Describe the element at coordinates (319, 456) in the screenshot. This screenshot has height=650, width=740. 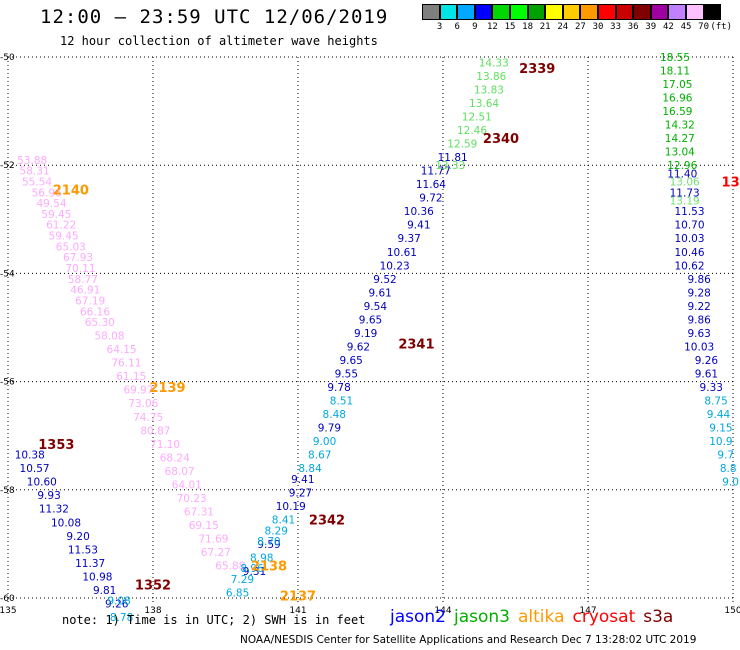
I see `wave-height-label: 8.67` at that location.